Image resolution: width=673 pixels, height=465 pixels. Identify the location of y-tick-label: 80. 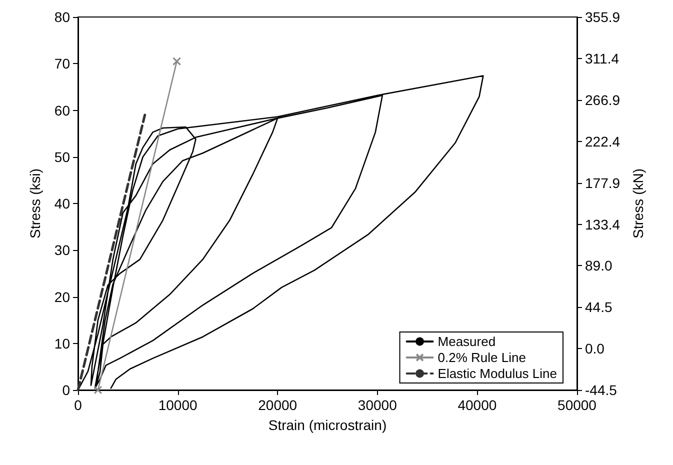
(62, 17).